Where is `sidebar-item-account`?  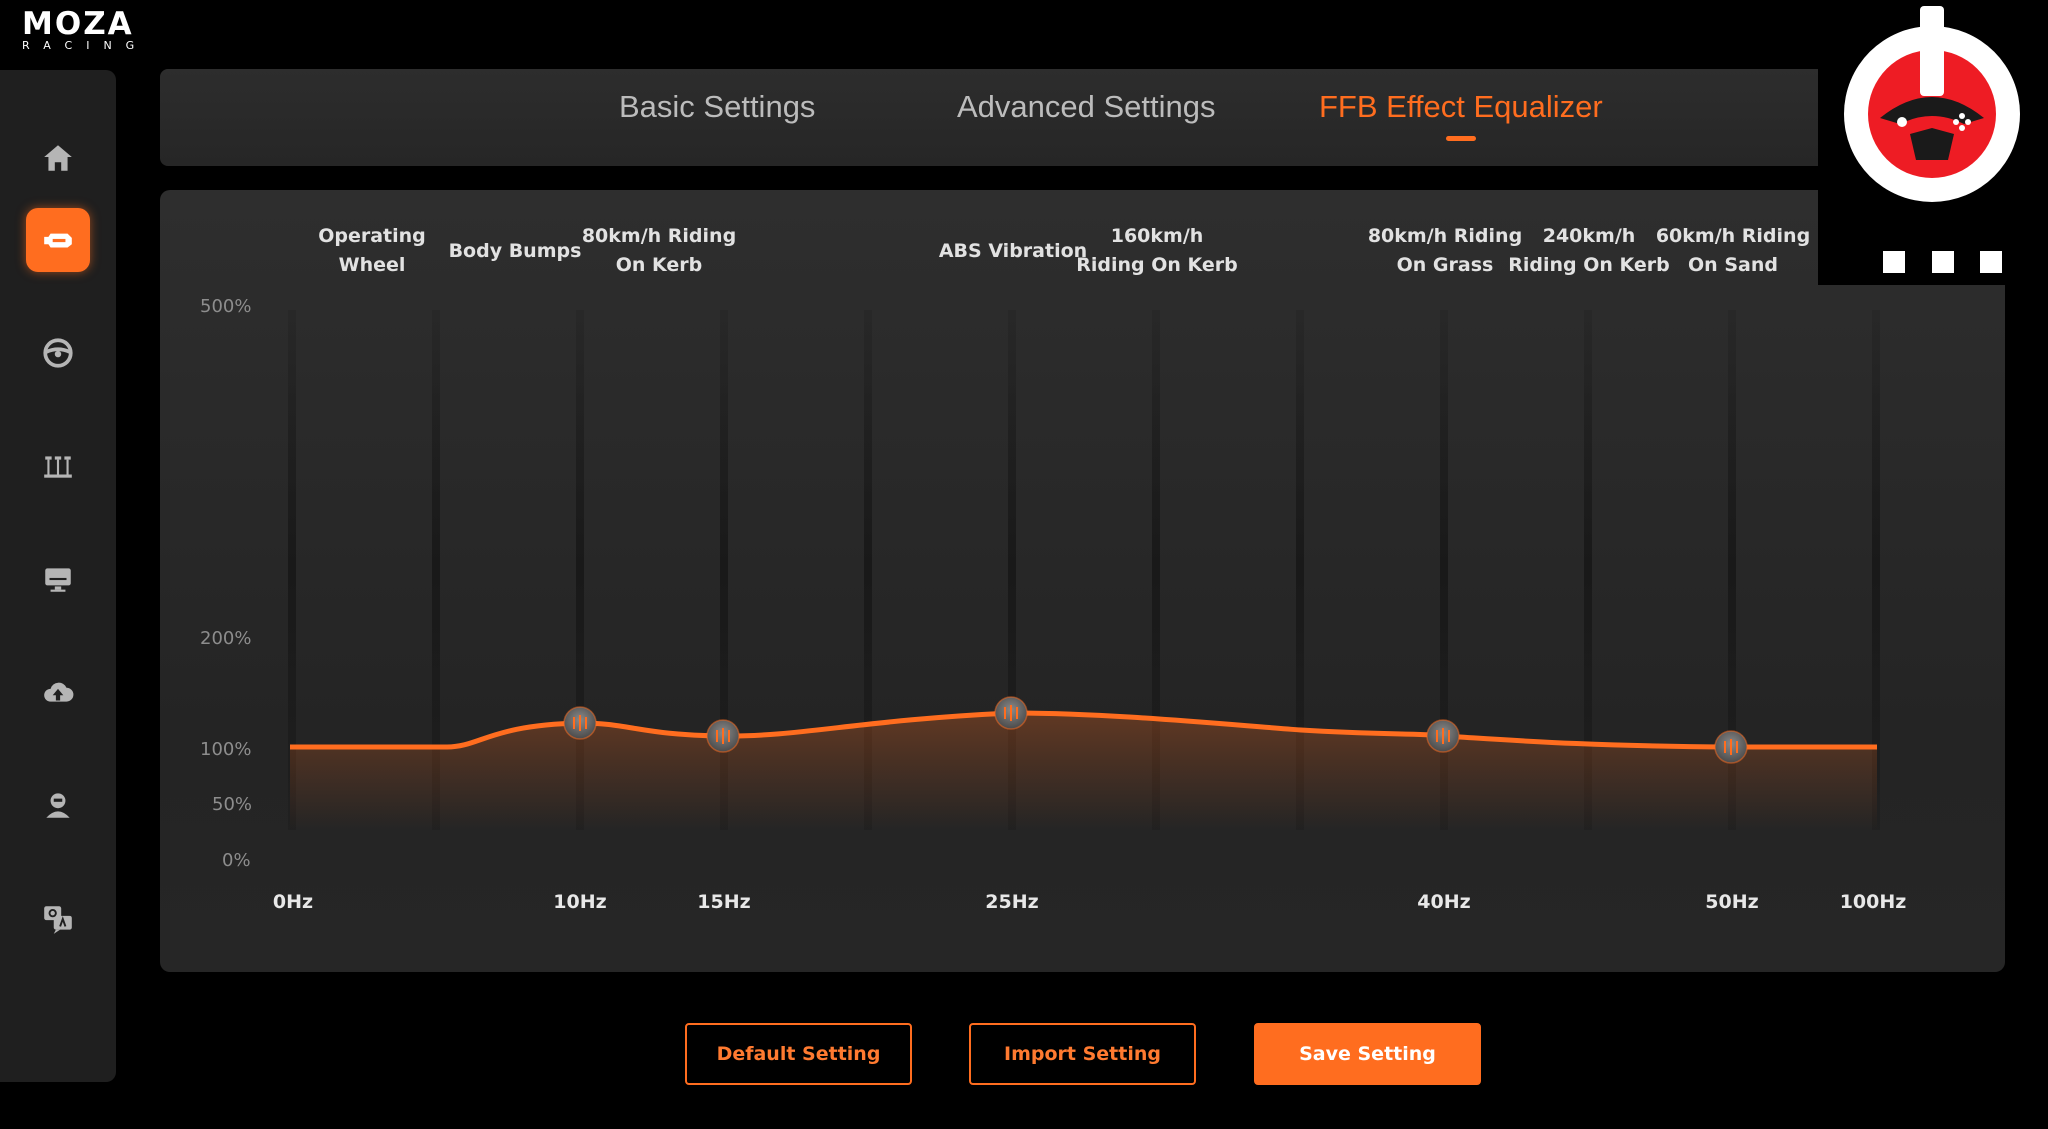 sidebar-item-account is located at coordinates (58, 805).